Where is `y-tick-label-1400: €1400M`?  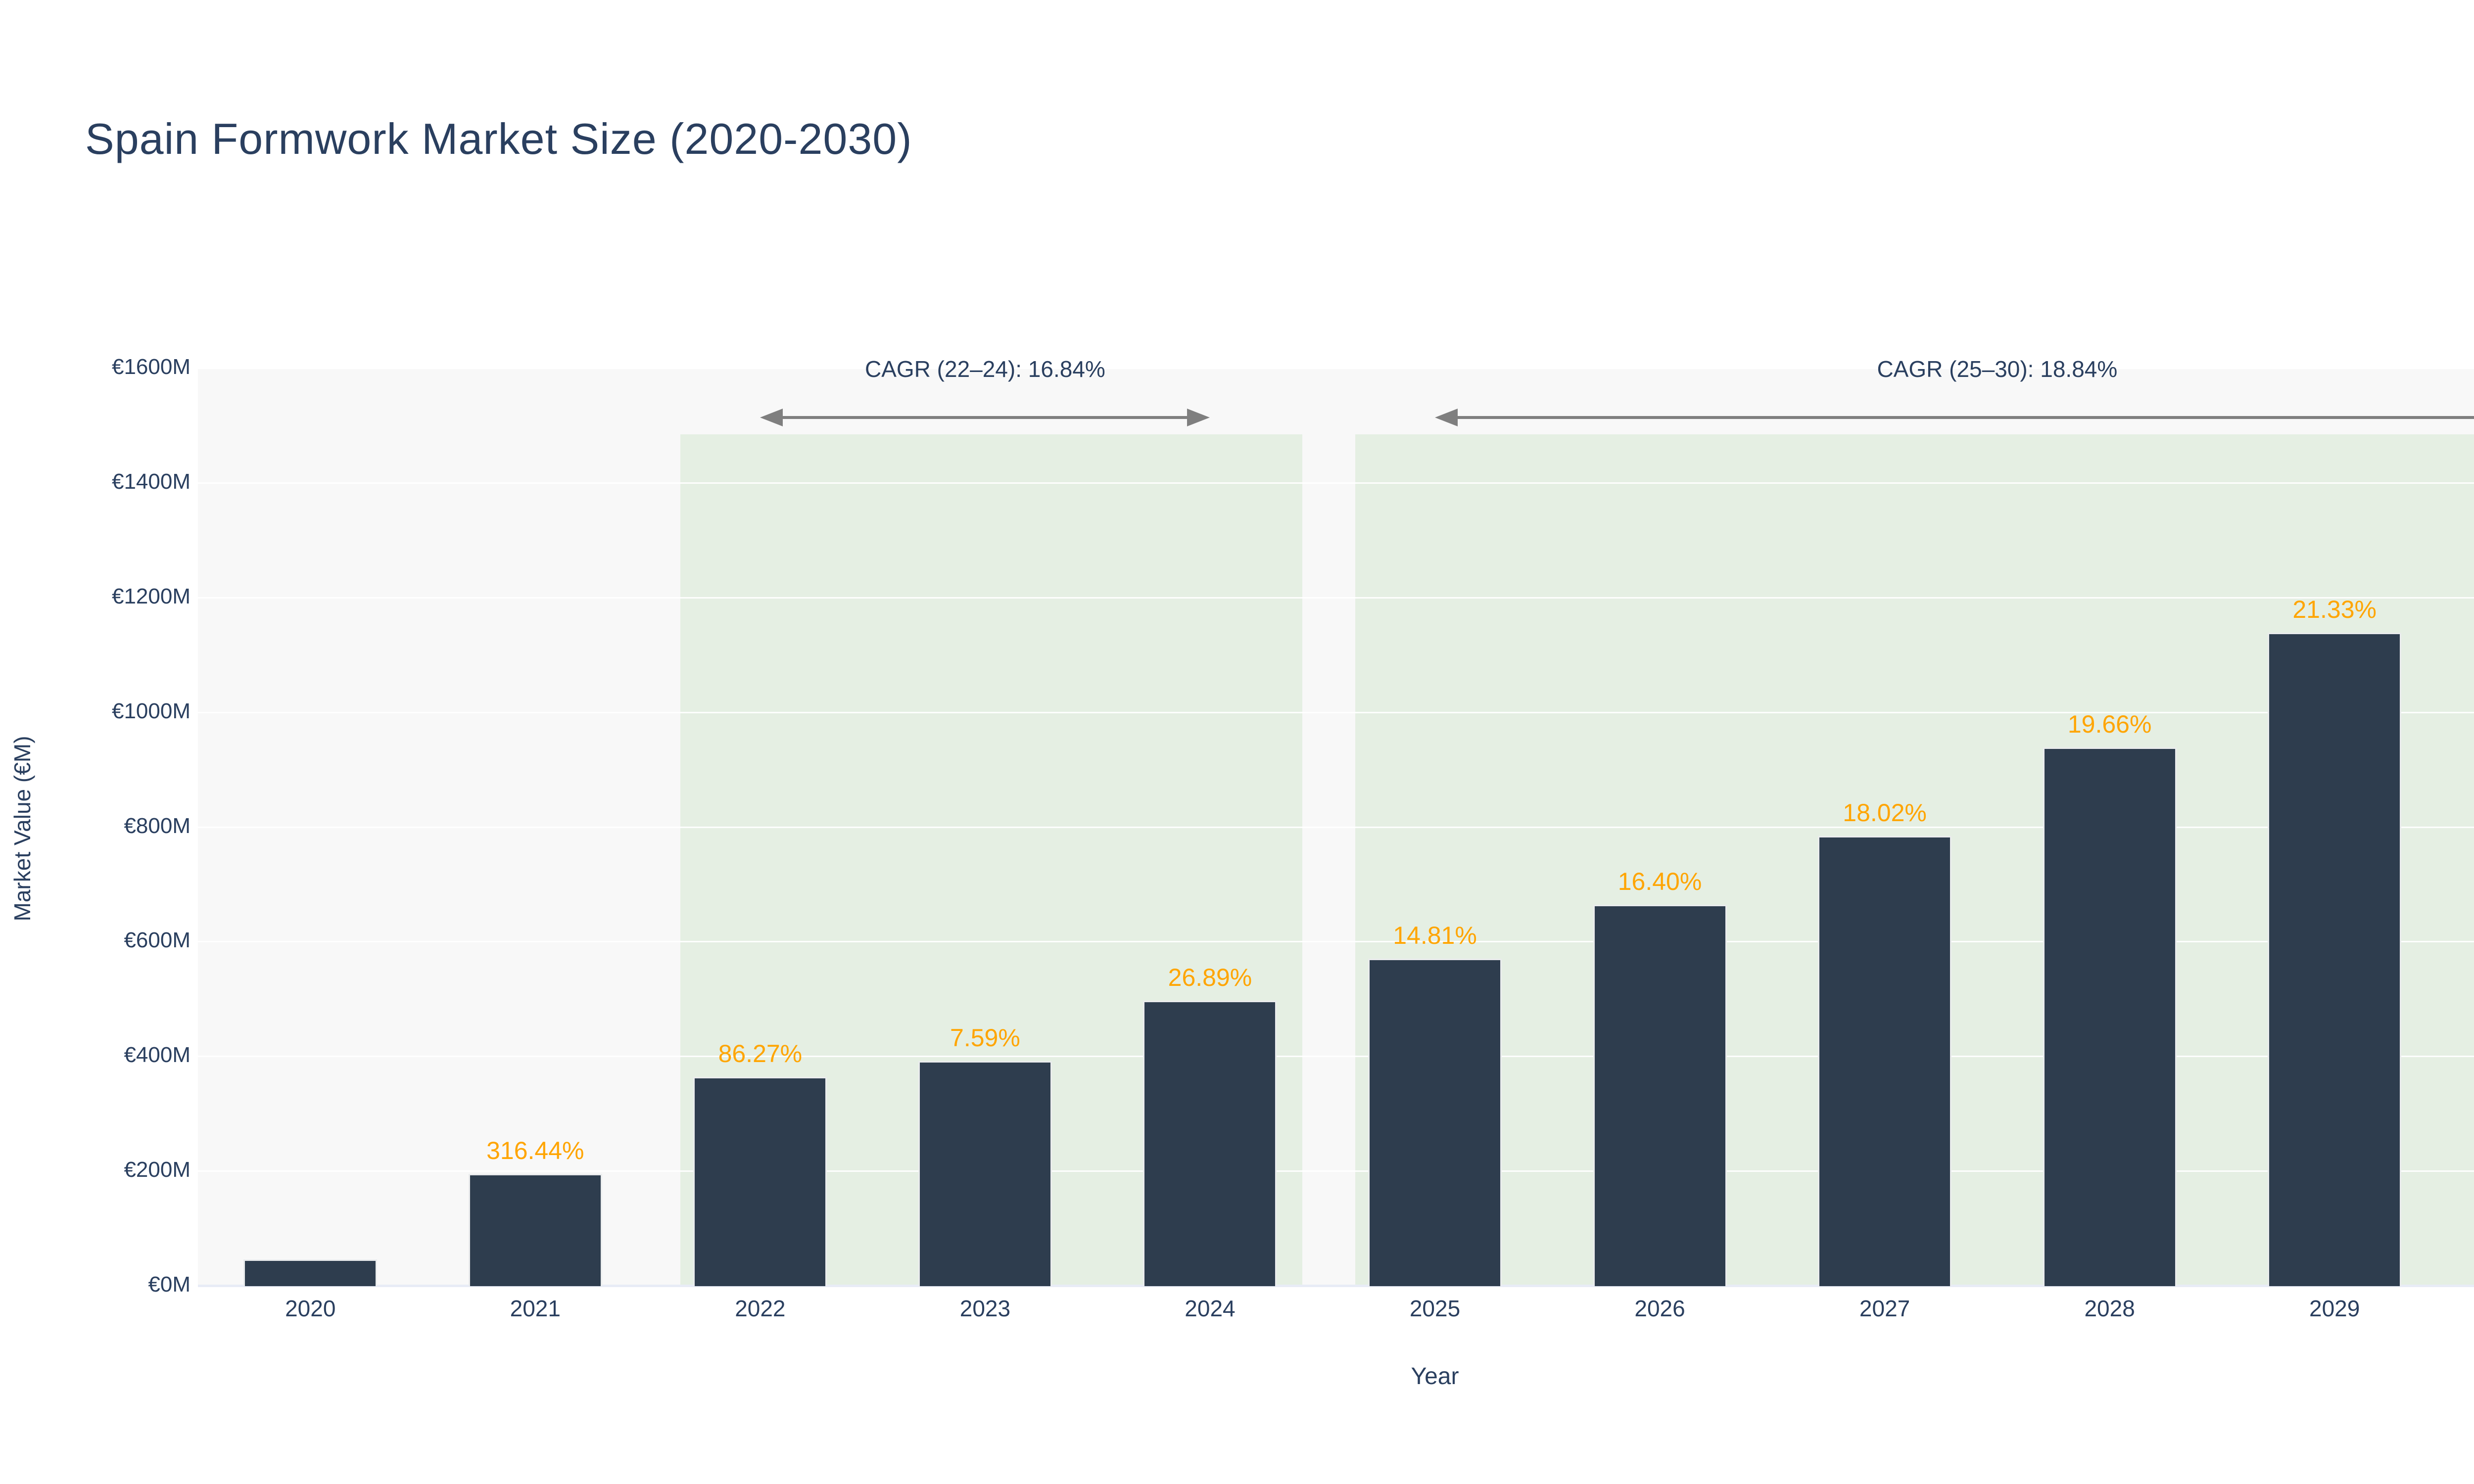 y-tick-label-1400: €1400M is located at coordinates (151, 481).